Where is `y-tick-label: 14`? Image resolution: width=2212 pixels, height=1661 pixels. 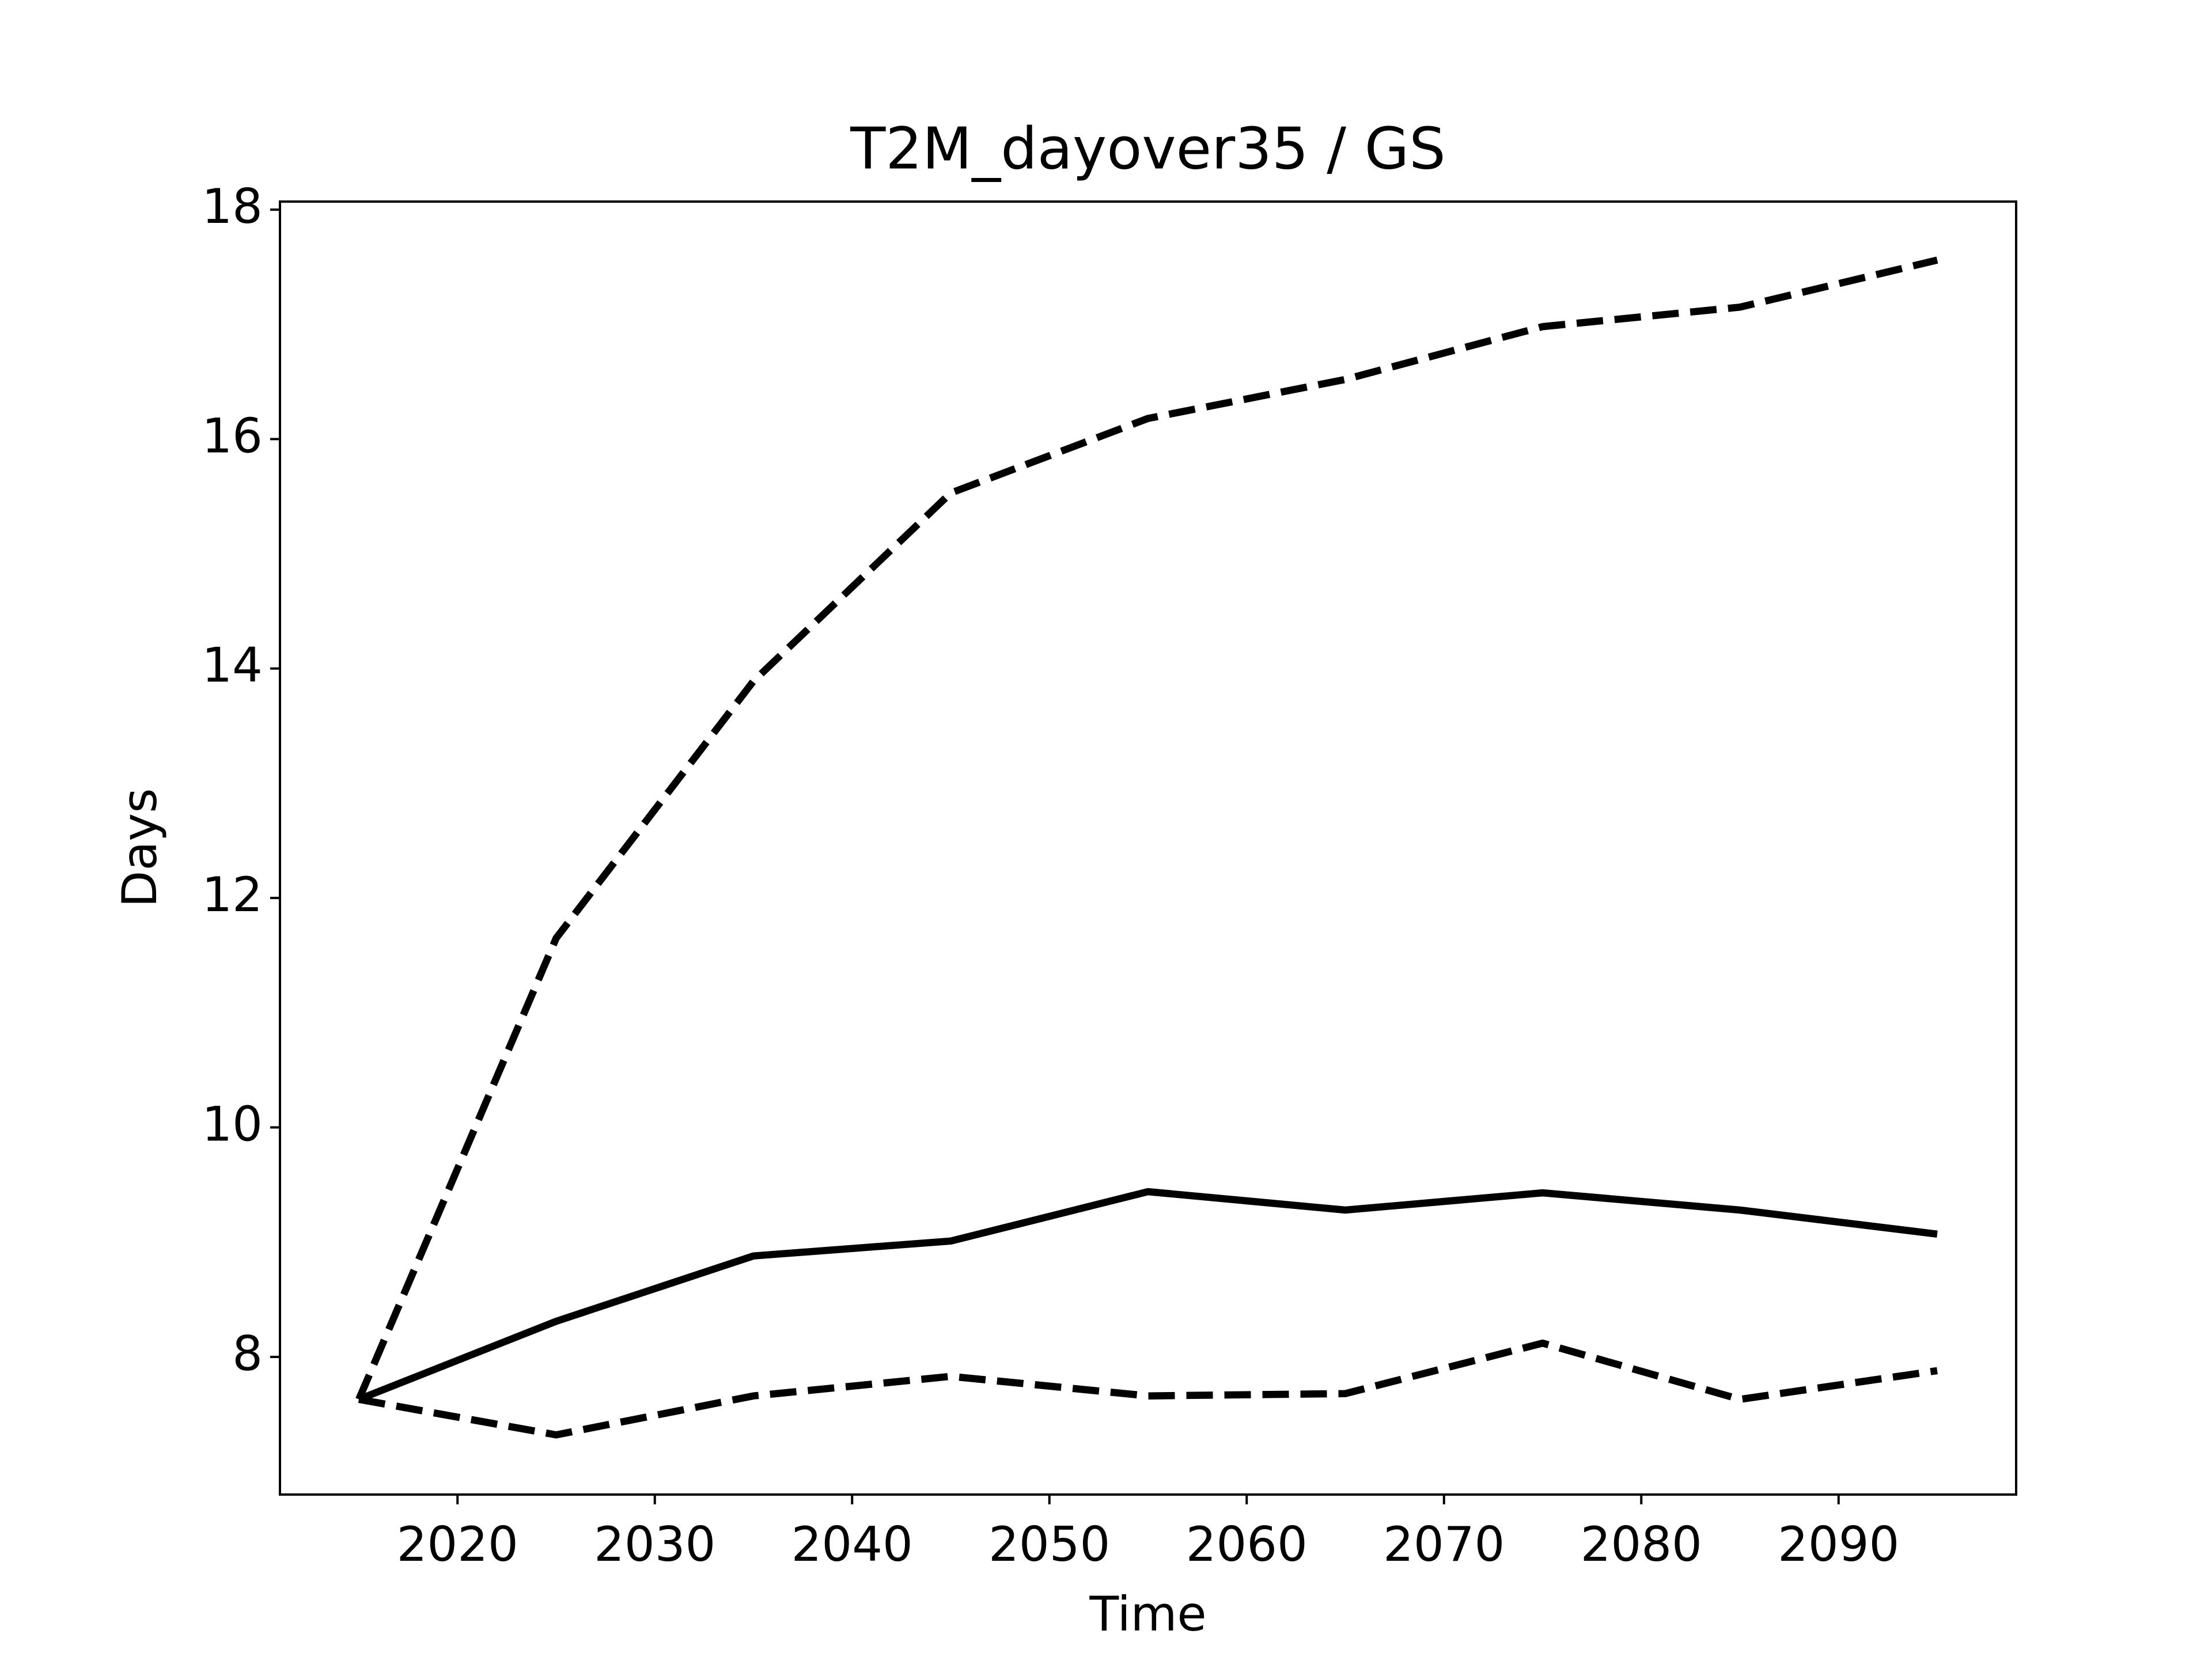 y-tick-label: 14 is located at coordinates (232, 665).